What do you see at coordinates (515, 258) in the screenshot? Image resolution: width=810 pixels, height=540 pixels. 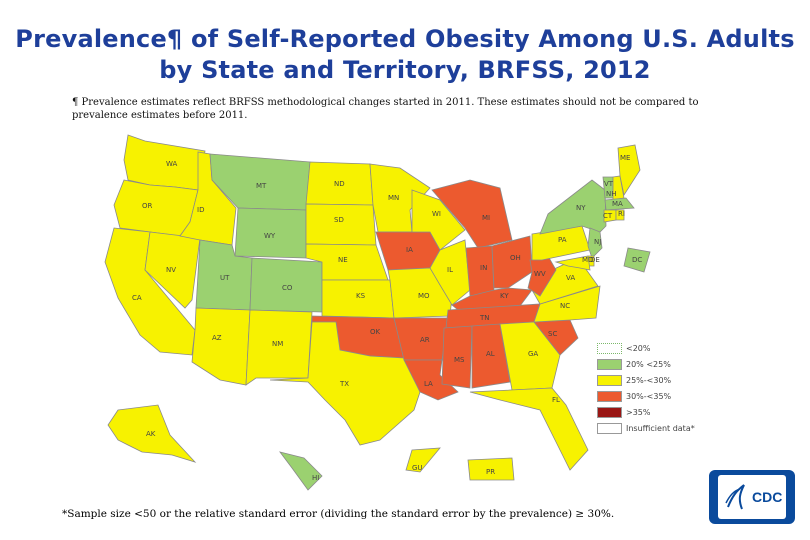 I see `label-OH: OH` at bounding box center [515, 258].